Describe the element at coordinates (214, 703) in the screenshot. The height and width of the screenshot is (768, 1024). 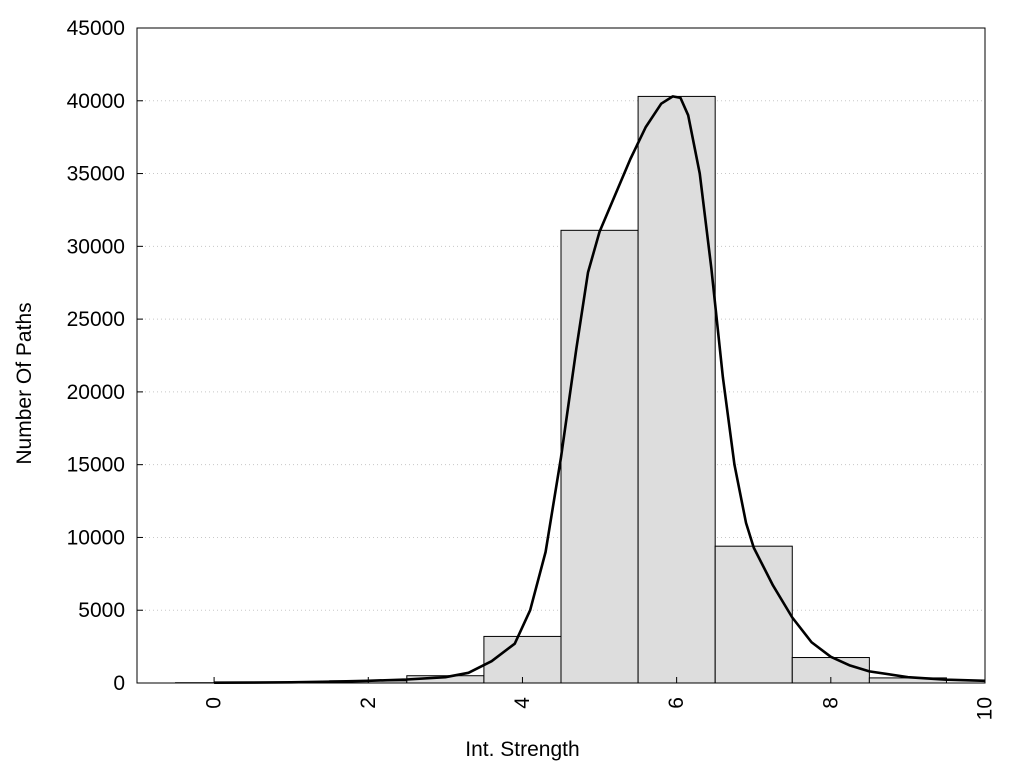
I see `x-tick-label: 0` at that location.